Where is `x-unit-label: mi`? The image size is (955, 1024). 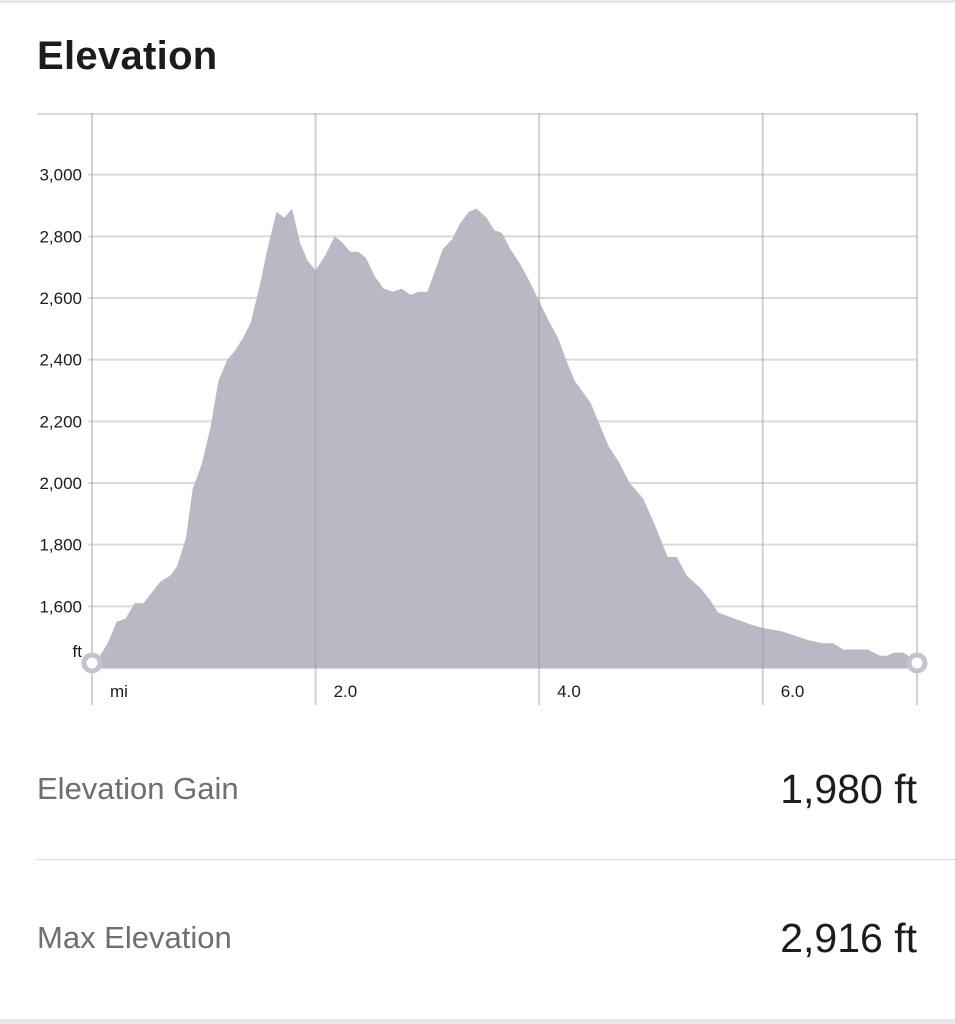 x-unit-label: mi is located at coordinates (119, 691).